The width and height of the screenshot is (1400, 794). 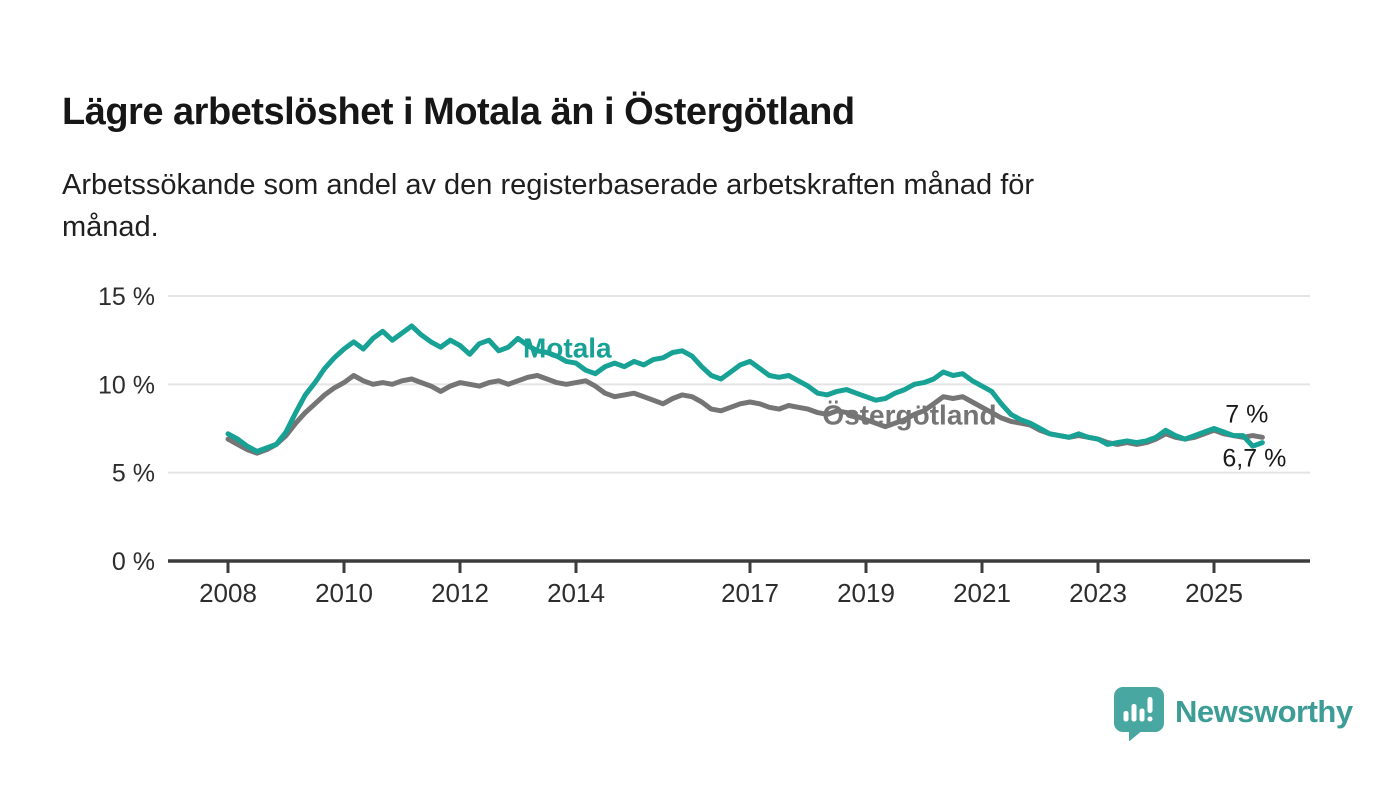 I want to click on motala-line, so click(x=745, y=388).